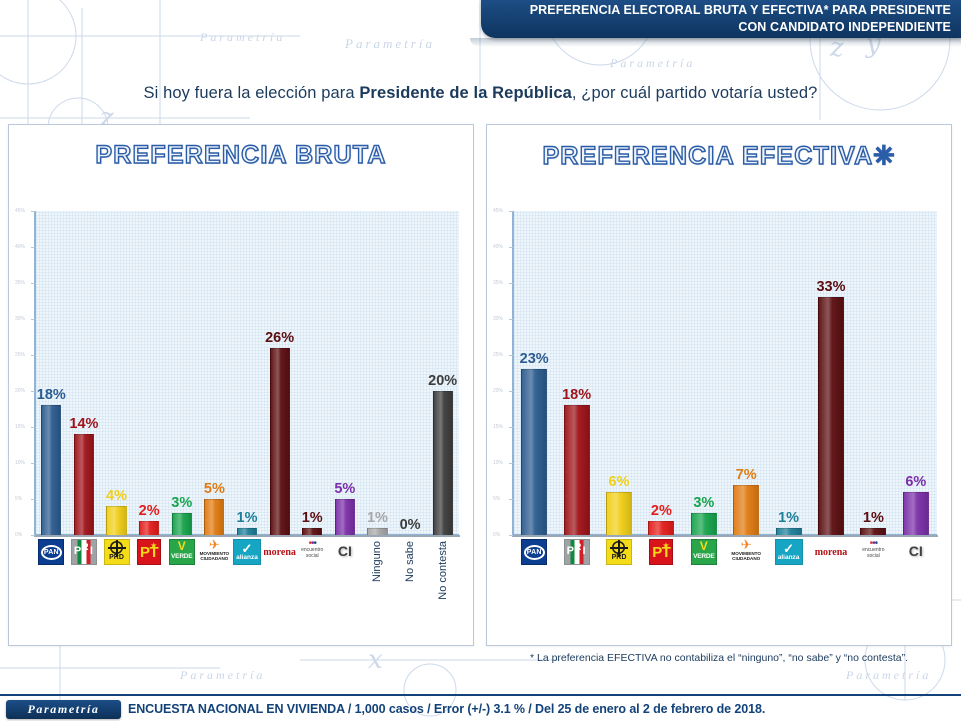 The image size is (961, 721). Describe the element at coordinates (619, 373) in the screenshot. I see `bar-slot: 6%` at that location.